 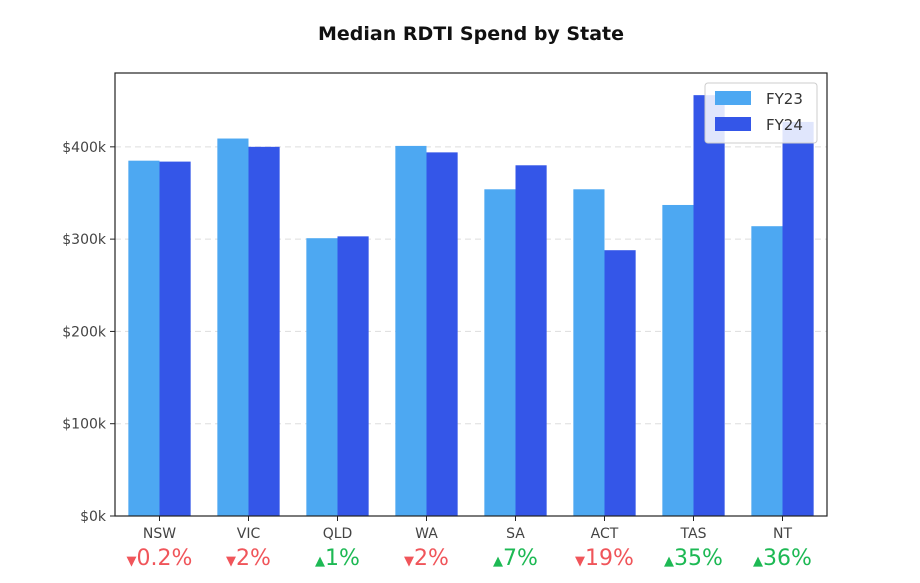 What do you see at coordinates (515, 534) in the screenshot?
I see `x-tick-label: SA` at bounding box center [515, 534].